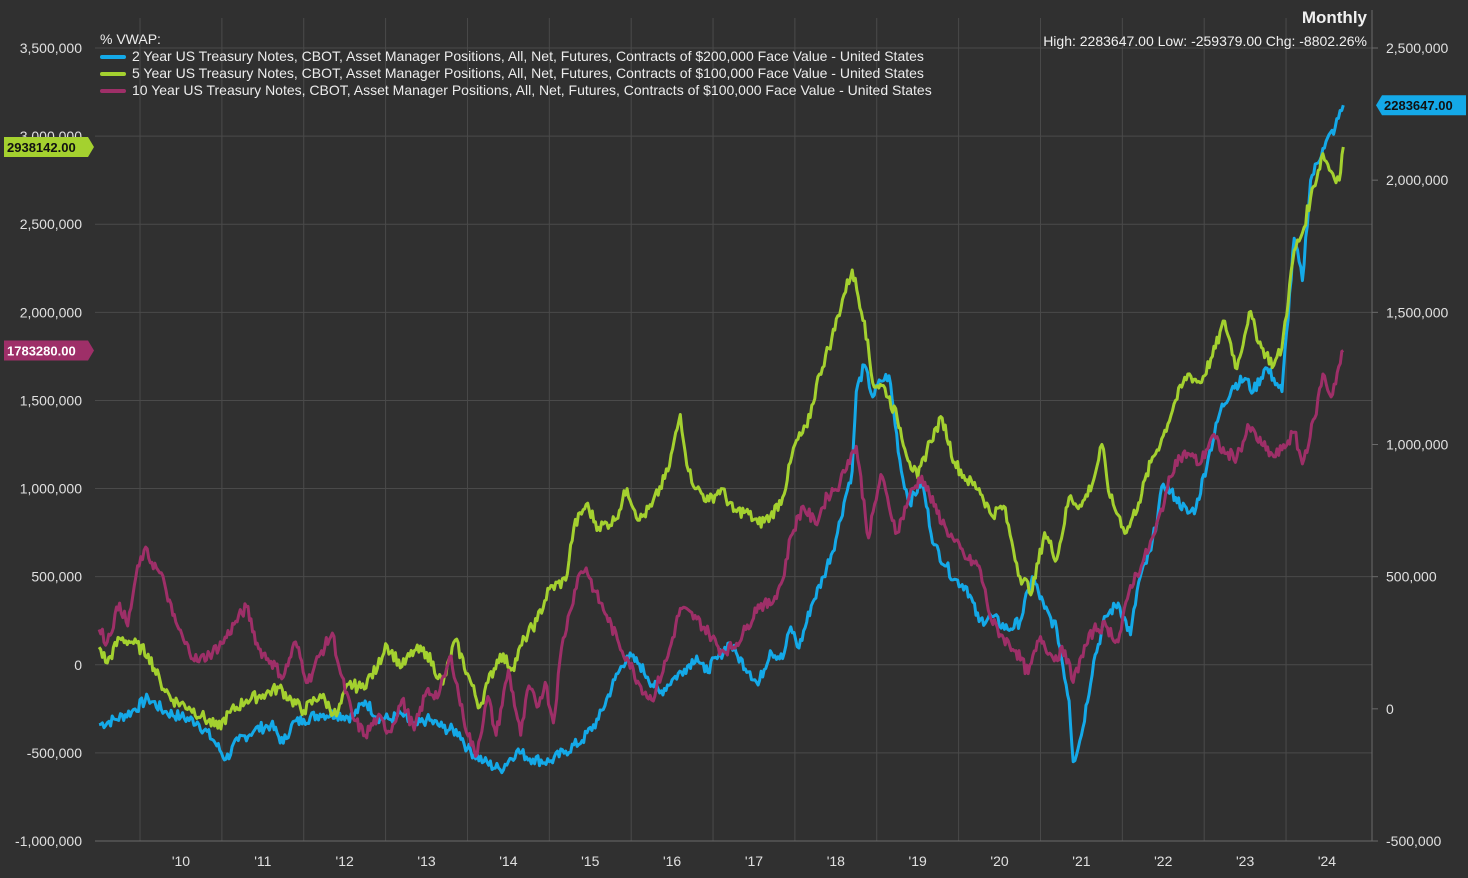 Image resolution: width=1468 pixels, height=878 pixels. Describe the element at coordinates (1081, 861) in the screenshot. I see `x-axis-tick-label: '21` at that location.